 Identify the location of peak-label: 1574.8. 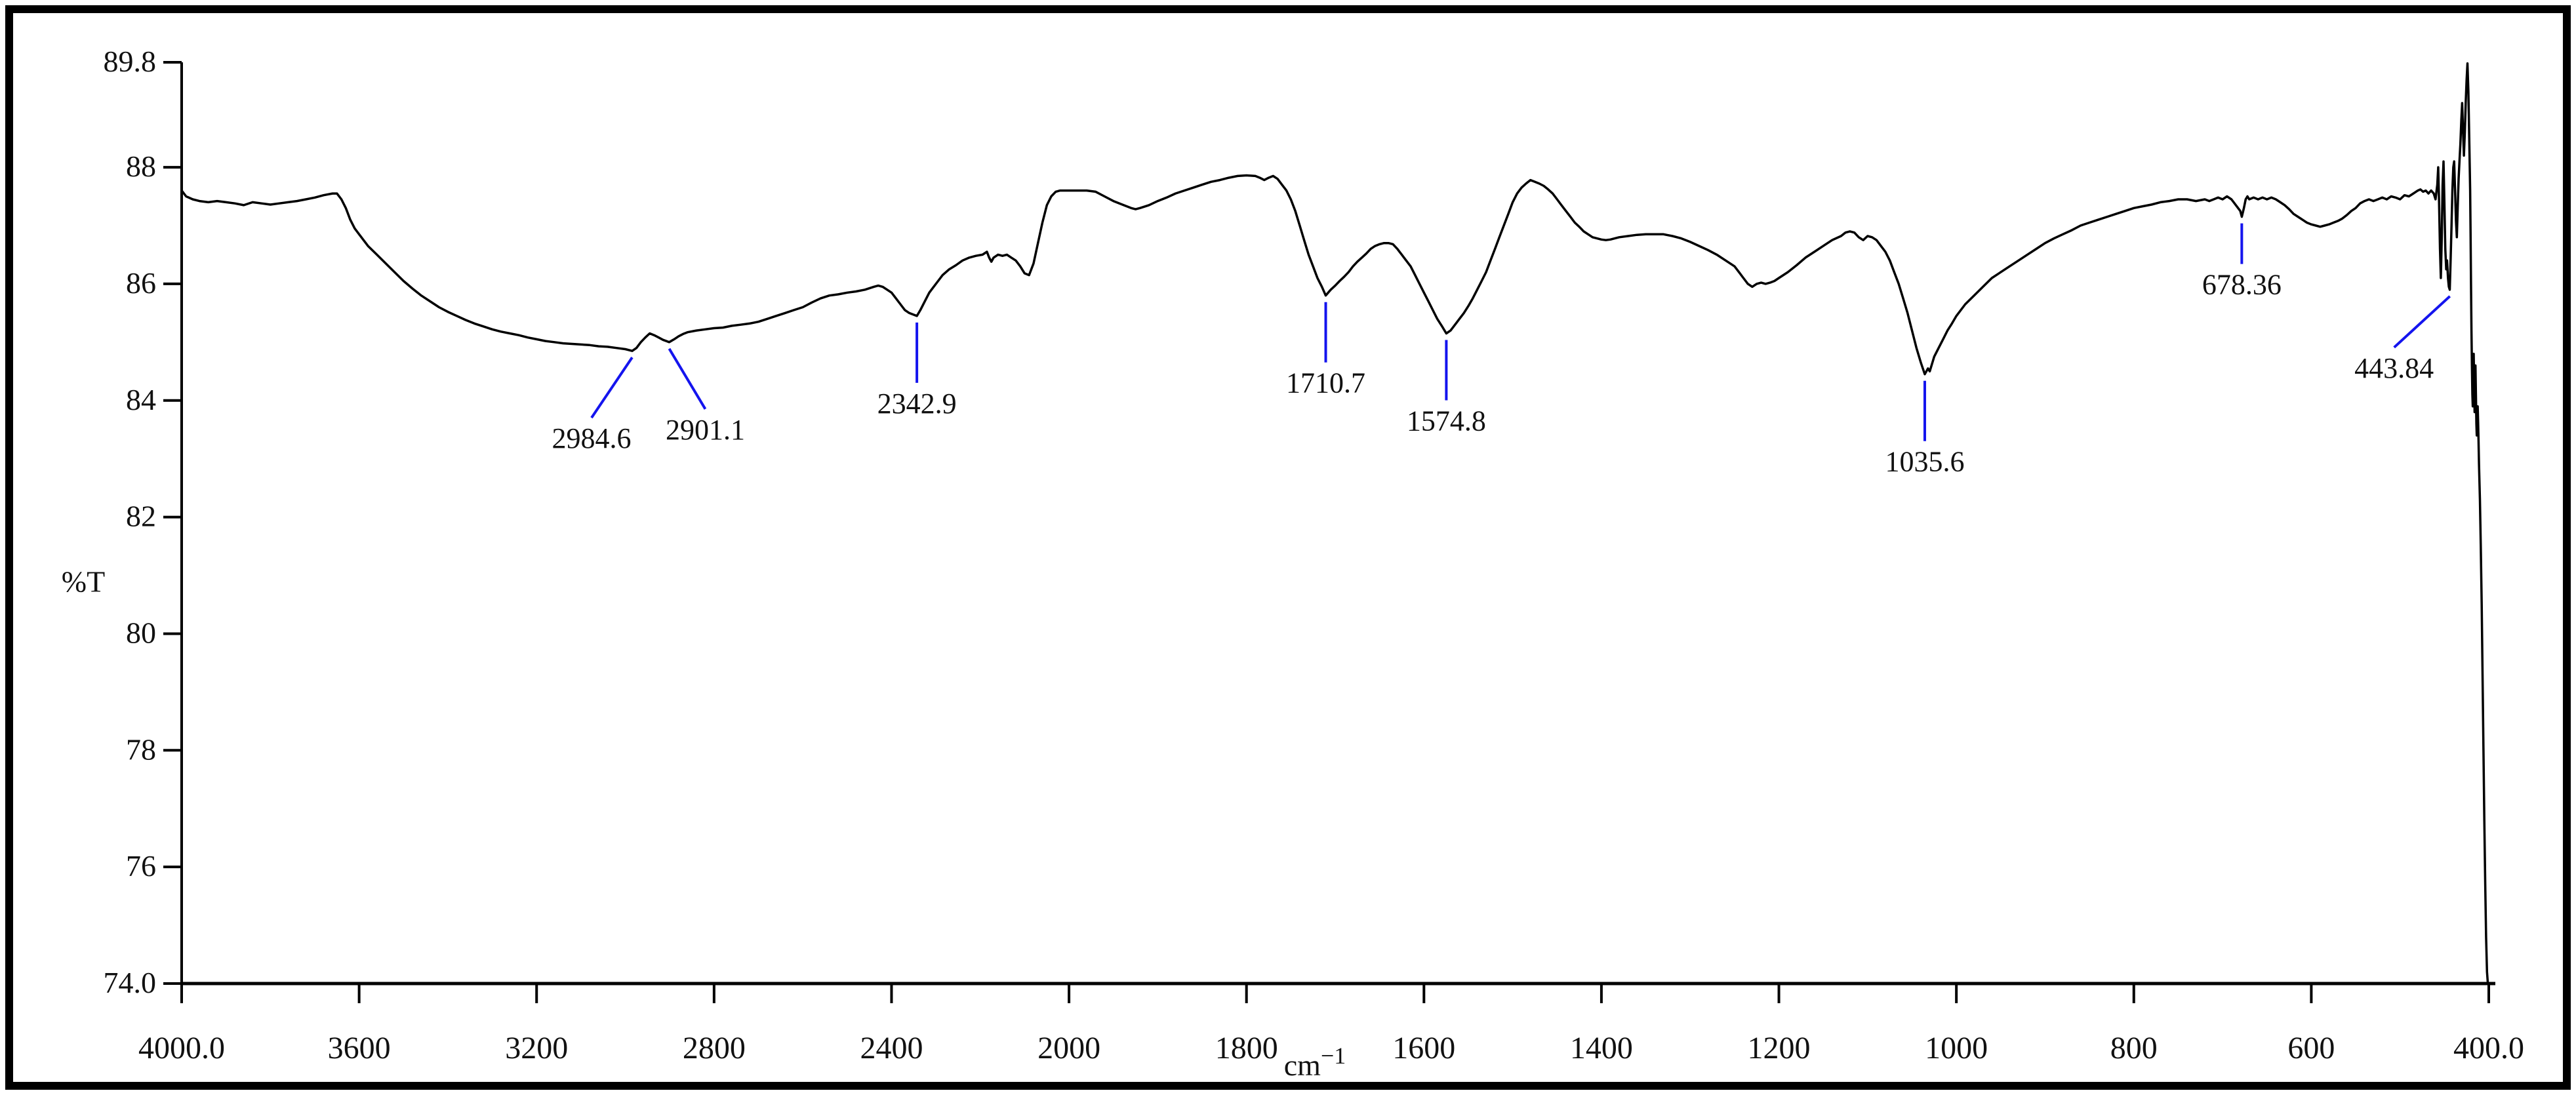
(1446, 421).